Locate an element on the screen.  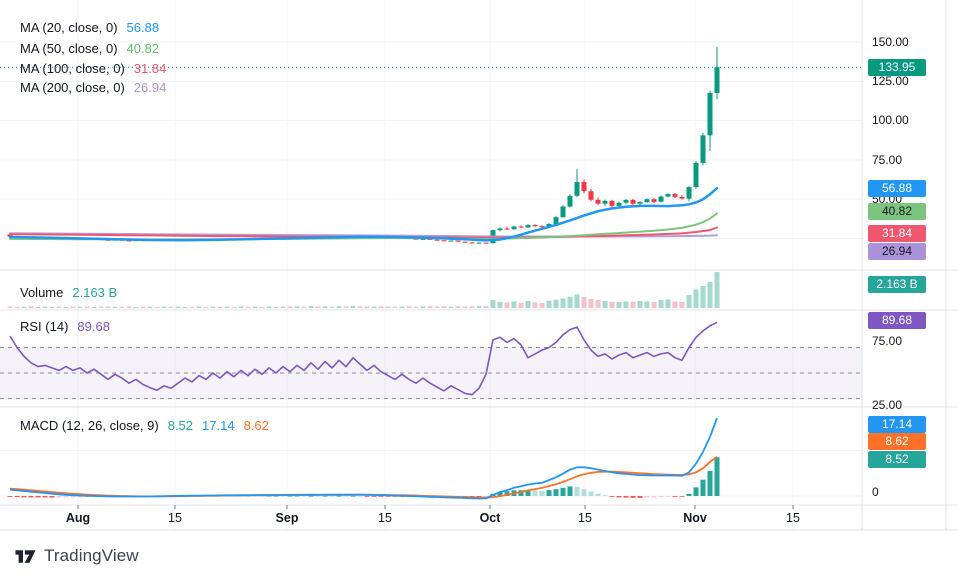
indicator-value: 8.62 is located at coordinates (256, 425).